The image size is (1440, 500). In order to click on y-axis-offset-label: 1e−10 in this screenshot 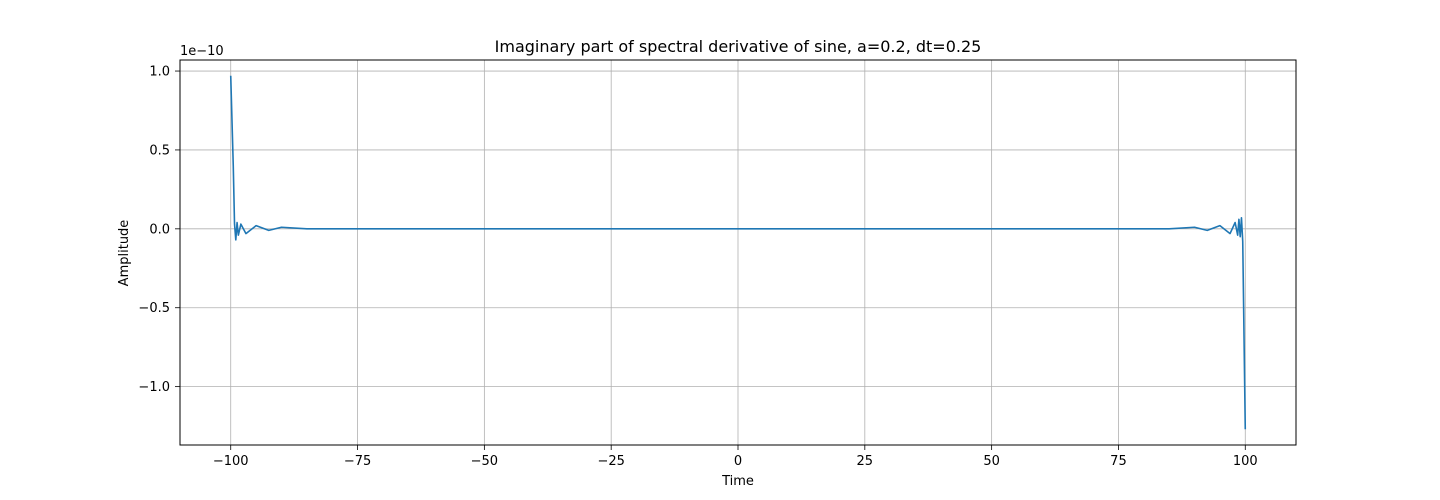, I will do `click(202, 51)`.